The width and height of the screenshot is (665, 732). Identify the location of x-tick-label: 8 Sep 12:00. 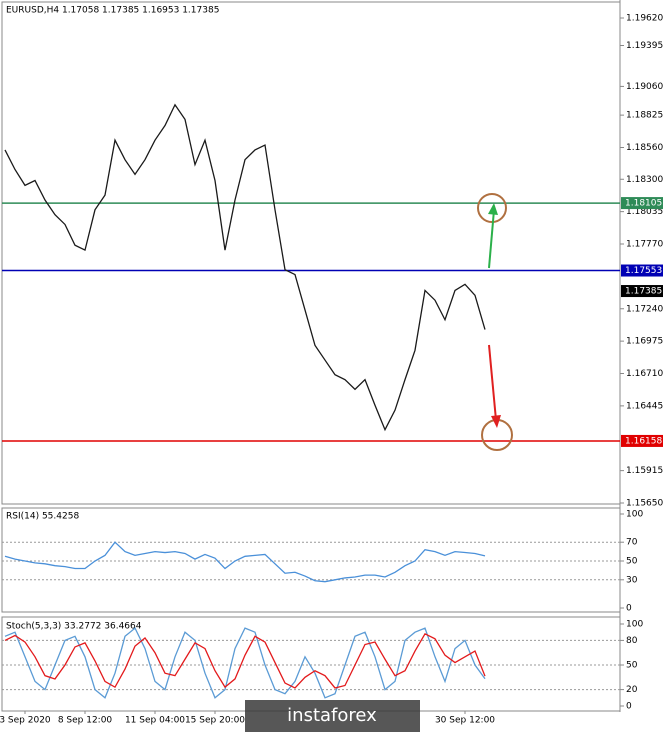
(85, 721).